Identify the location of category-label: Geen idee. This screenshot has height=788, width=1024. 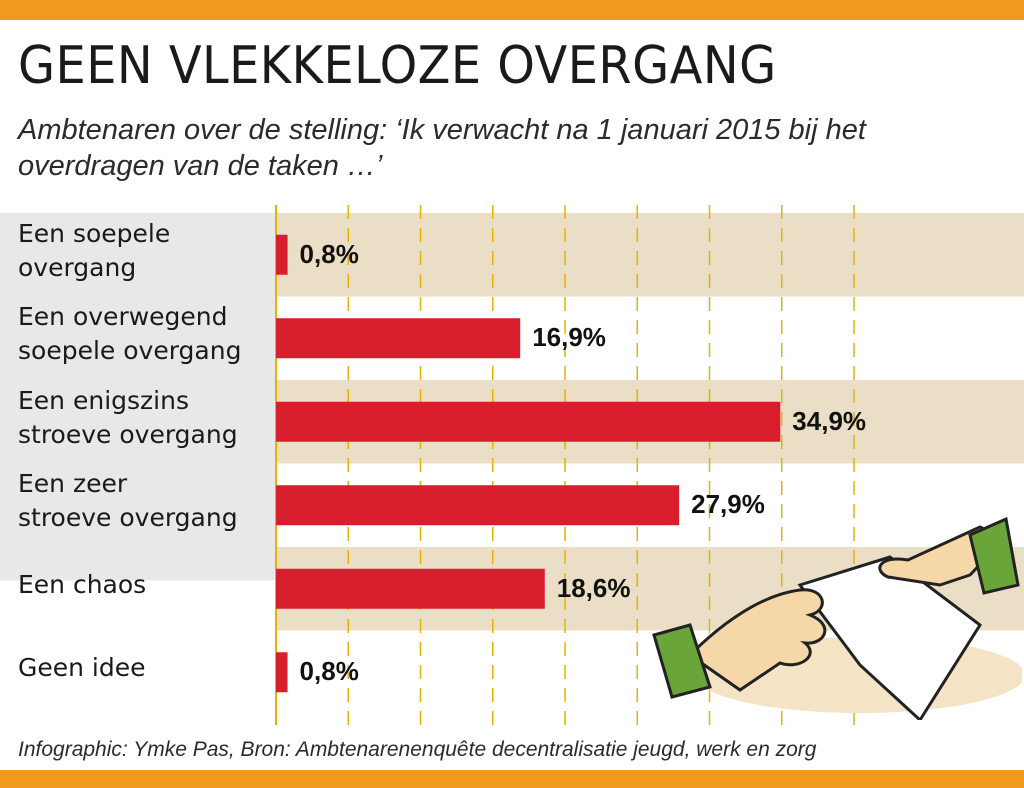
(82, 668).